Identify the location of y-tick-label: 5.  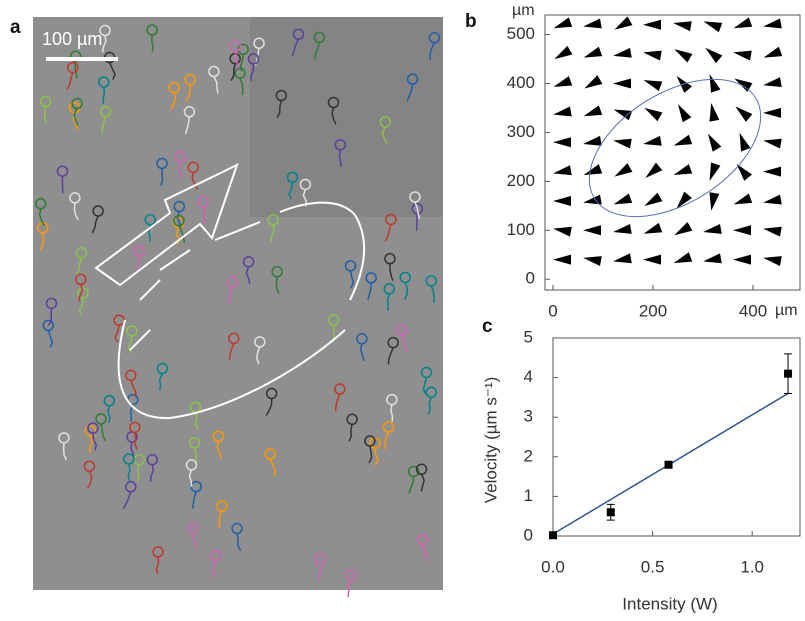
(528, 336).